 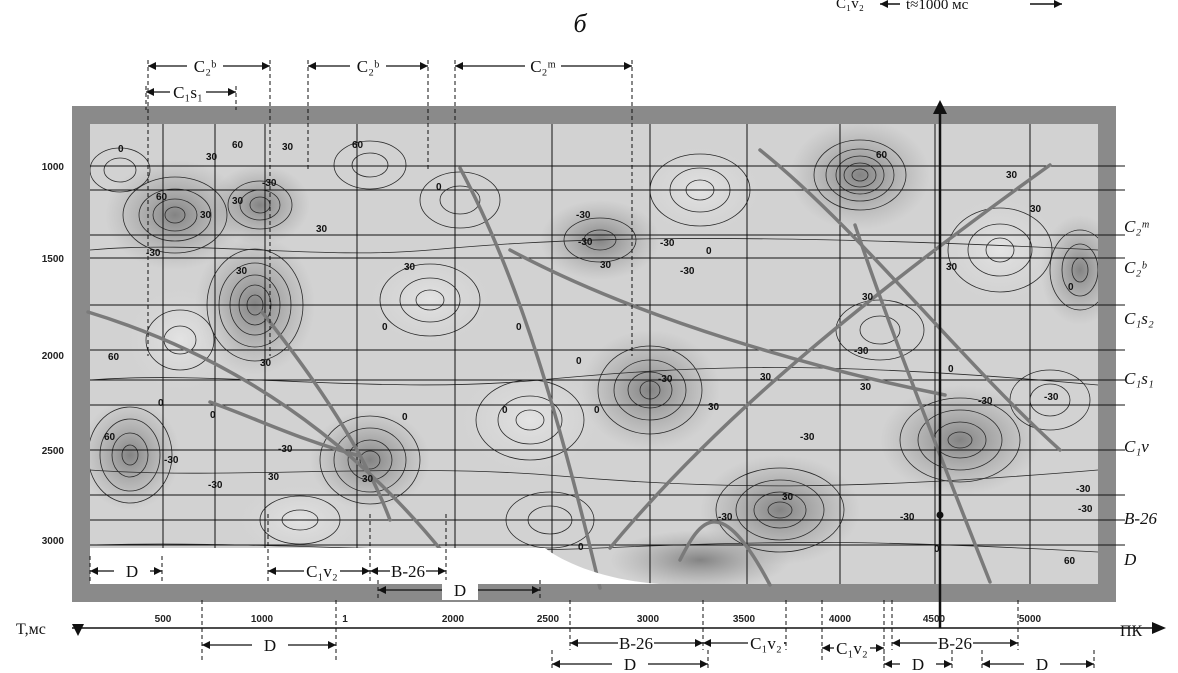 I want to click on y-tick-label: 2500, so click(x=53, y=451).